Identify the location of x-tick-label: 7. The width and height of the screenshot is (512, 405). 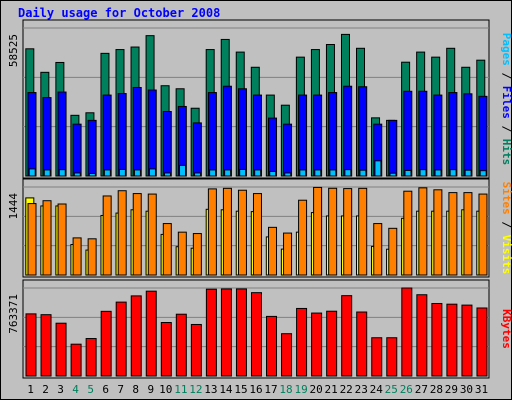
(120, 389).